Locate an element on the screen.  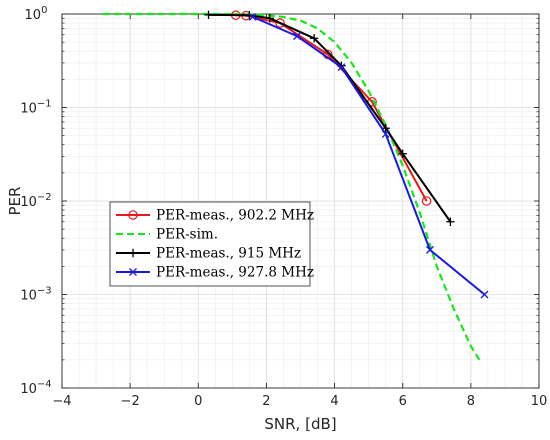
x-tick-label: −2 is located at coordinates (130, 401).